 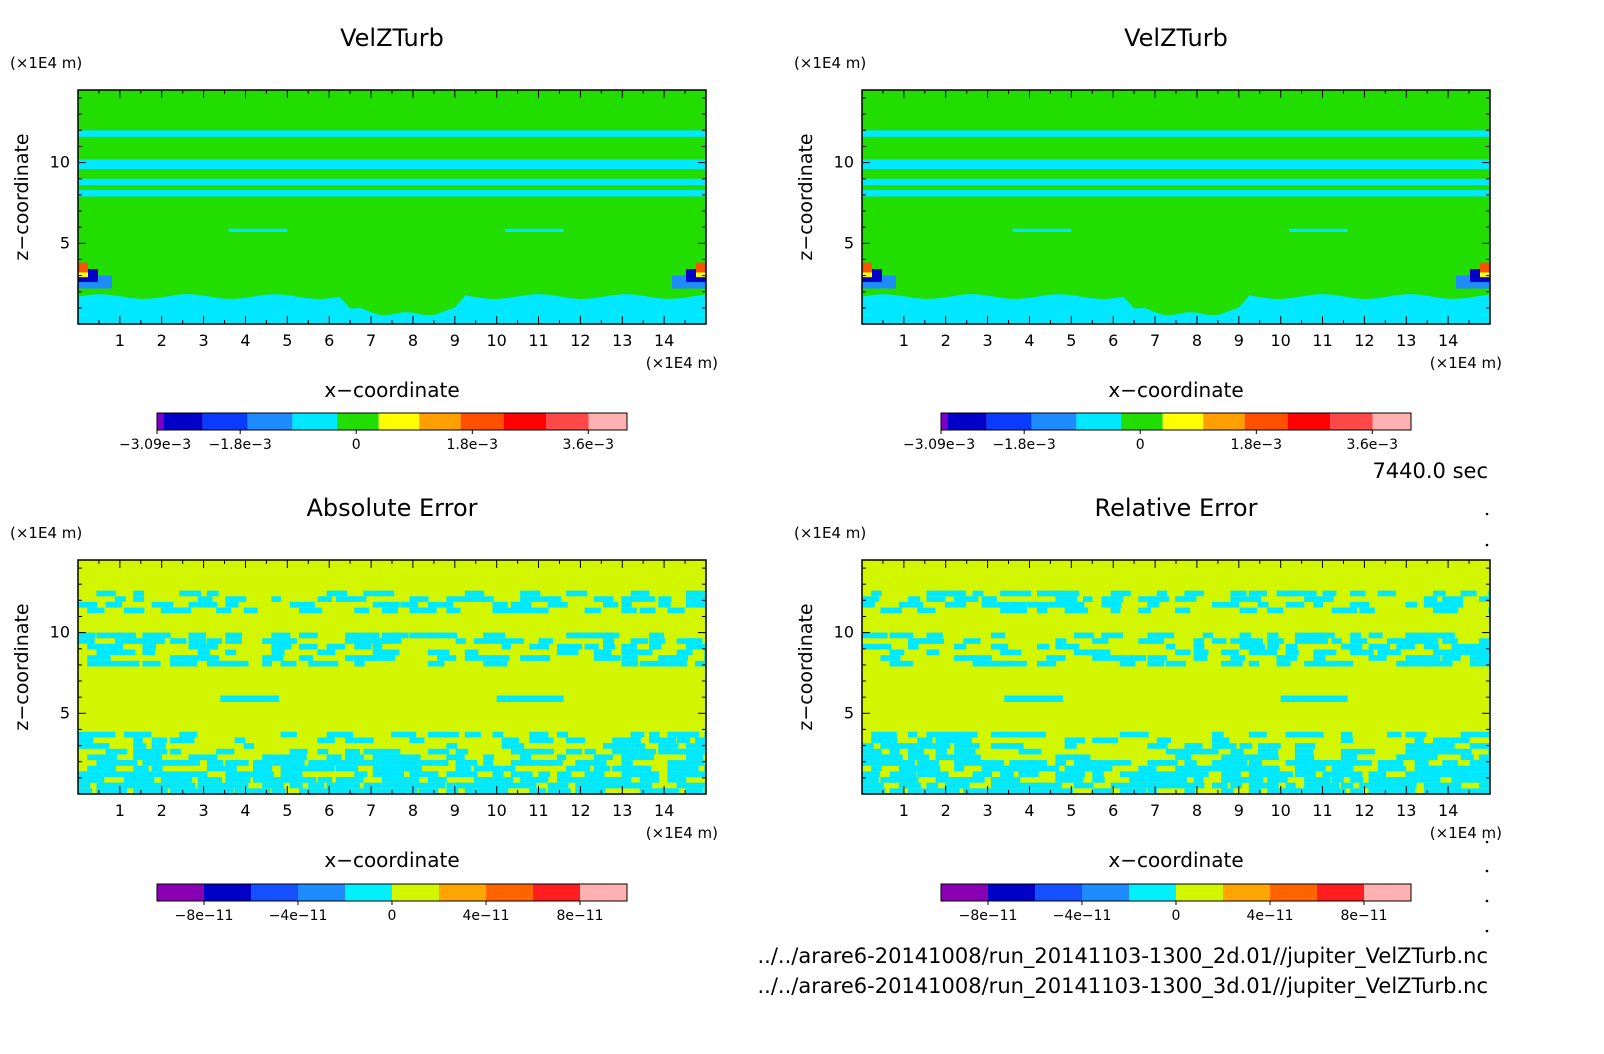 What do you see at coordinates (373, 432) in the screenshot?
I see `colorbar: −3.09e−3 −1.8e−3 0 1.8e−3 3.6e−3` at bounding box center [373, 432].